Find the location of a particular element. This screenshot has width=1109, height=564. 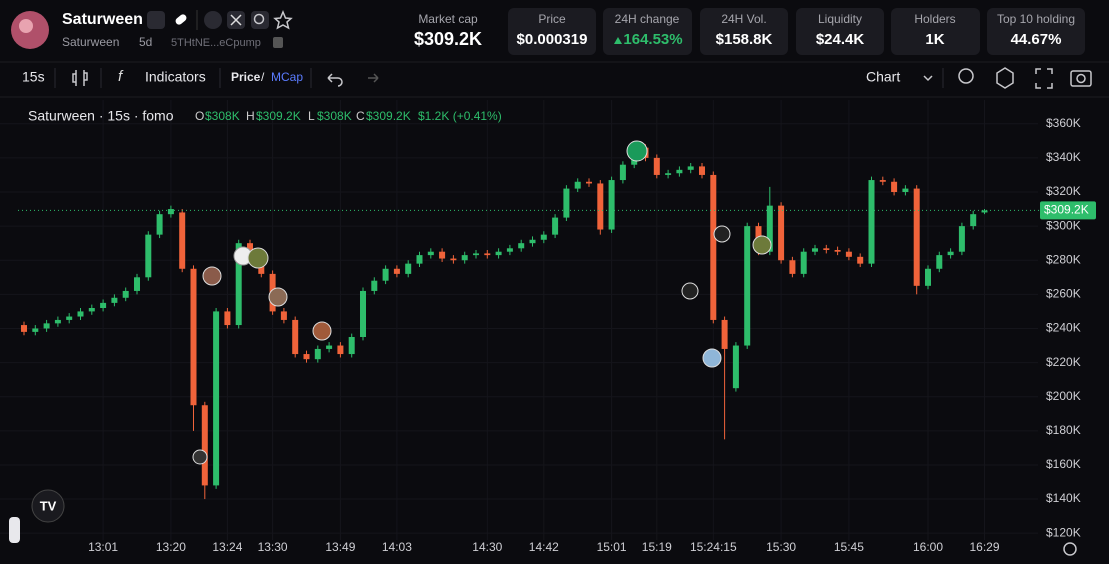

copy-icon is located at coordinates (278, 42).